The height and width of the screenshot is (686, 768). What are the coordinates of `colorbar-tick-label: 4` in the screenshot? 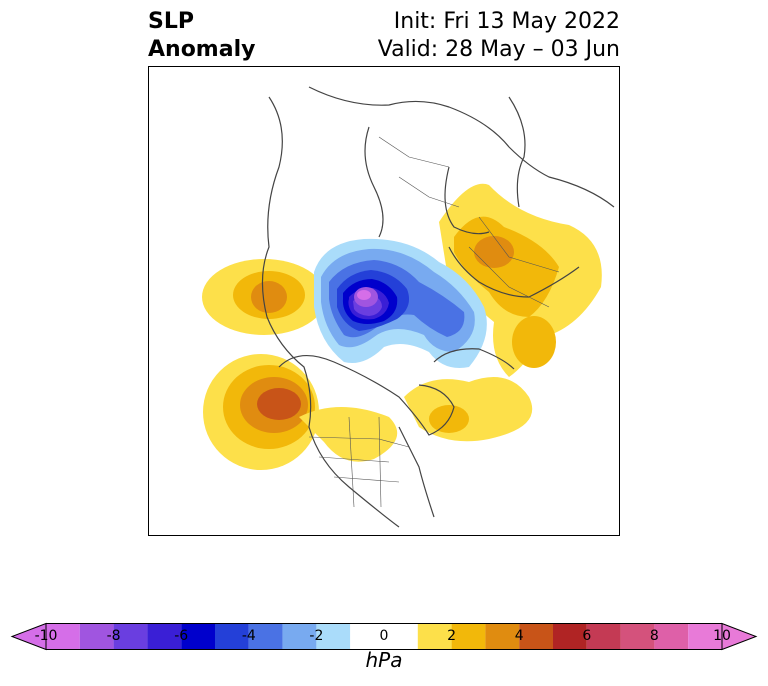 It's located at (519, 636).